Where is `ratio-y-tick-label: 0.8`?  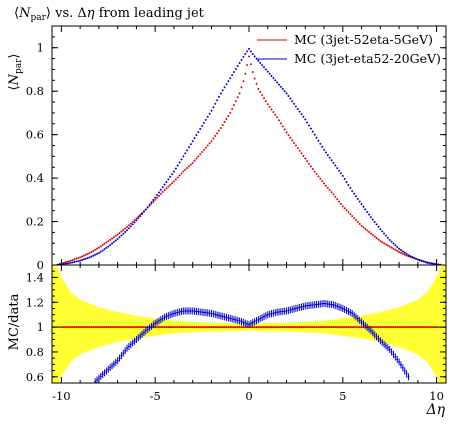
ratio-y-tick-label: 0.8 is located at coordinates (35, 352).